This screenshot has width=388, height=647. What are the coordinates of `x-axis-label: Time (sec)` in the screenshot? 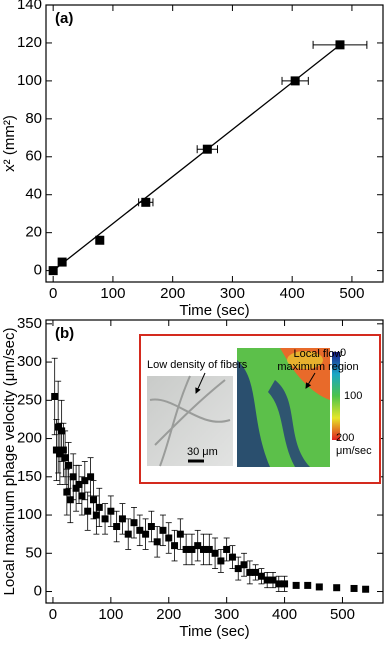 It's located at (214, 310).